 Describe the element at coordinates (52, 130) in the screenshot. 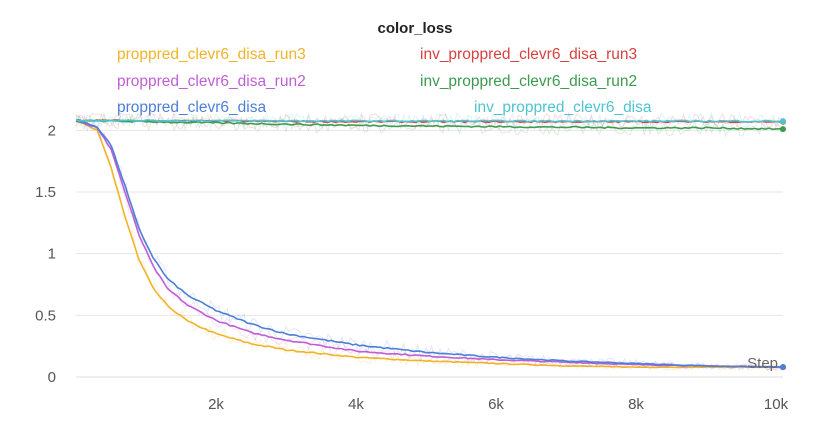

I see `y-tick-label: 2` at that location.